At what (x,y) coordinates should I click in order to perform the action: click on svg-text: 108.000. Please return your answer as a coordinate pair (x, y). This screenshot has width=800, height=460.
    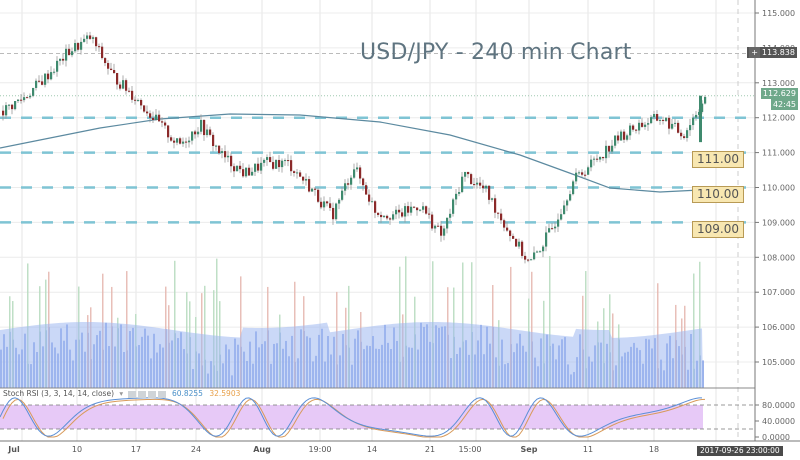
    Looking at the image, I should click on (778, 257).